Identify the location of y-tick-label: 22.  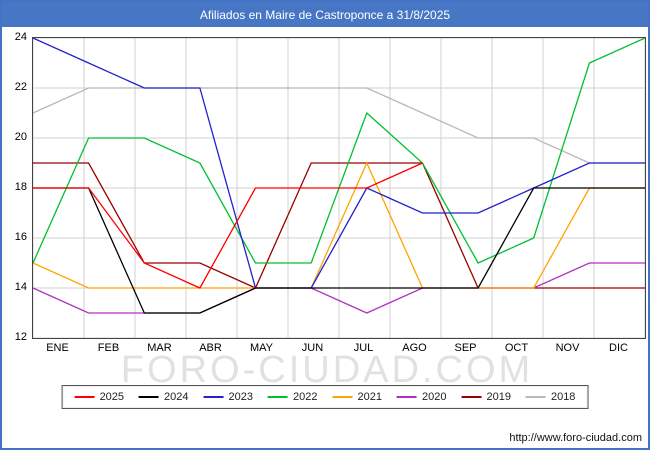
(20, 87).